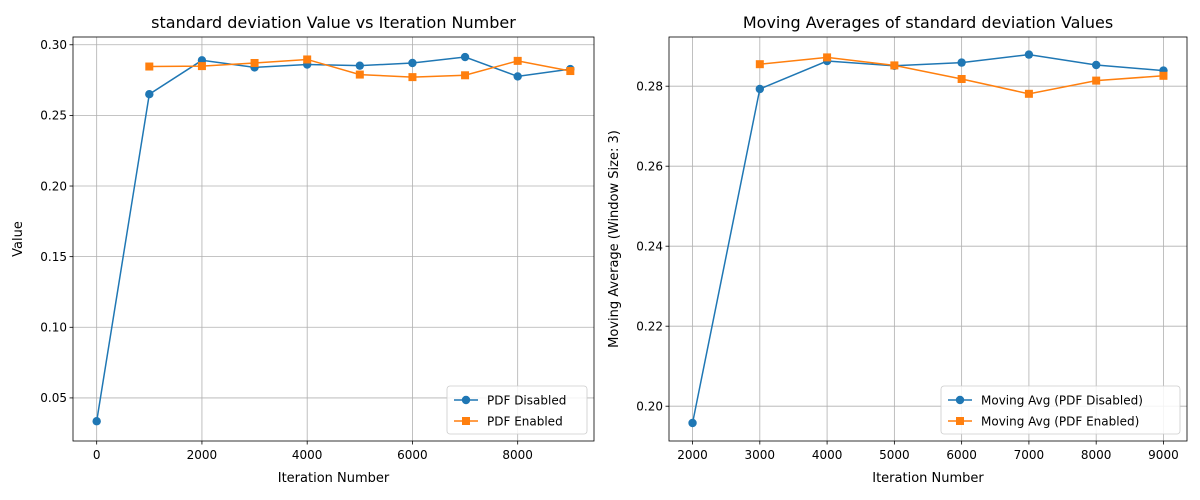 Image resolution: width=1200 pixels, height=500 pixels. I want to click on legend: PDF Disabled PDF Enabled, so click(517, 410).